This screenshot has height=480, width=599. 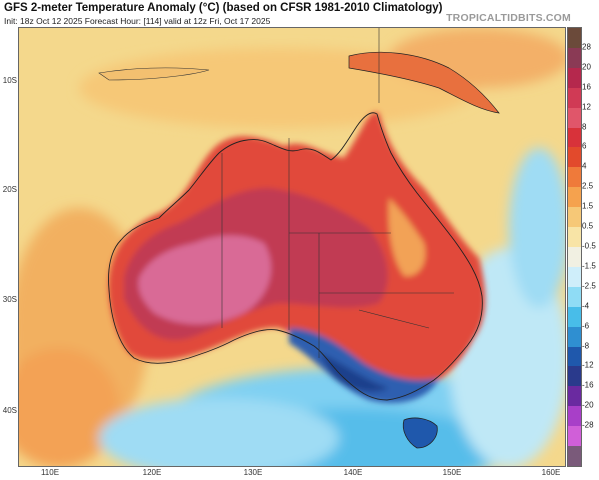 I want to click on colorbar-tick-label: 2.5, so click(x=588, y=186).